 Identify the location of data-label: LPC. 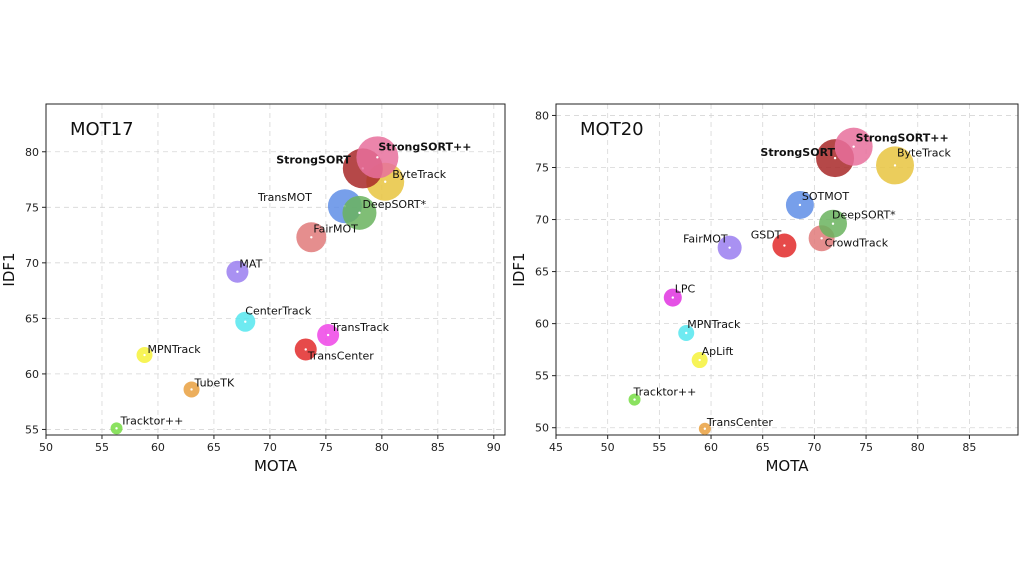
(685, 289).